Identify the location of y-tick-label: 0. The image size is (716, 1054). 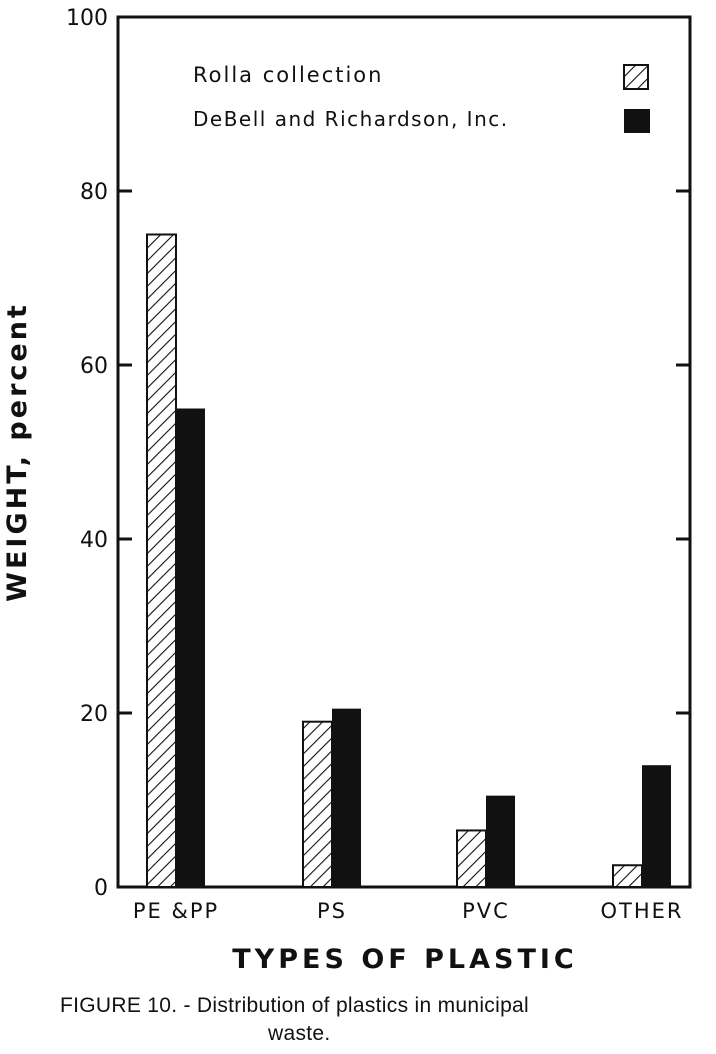
(101, 888).